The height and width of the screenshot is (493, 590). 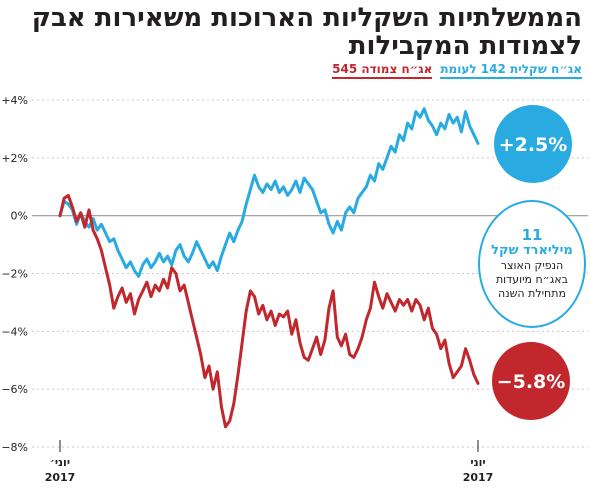 I want to click on x-axis-ticks: יוני׳ 2017 יוני 2017, so click(x=269, y=462).